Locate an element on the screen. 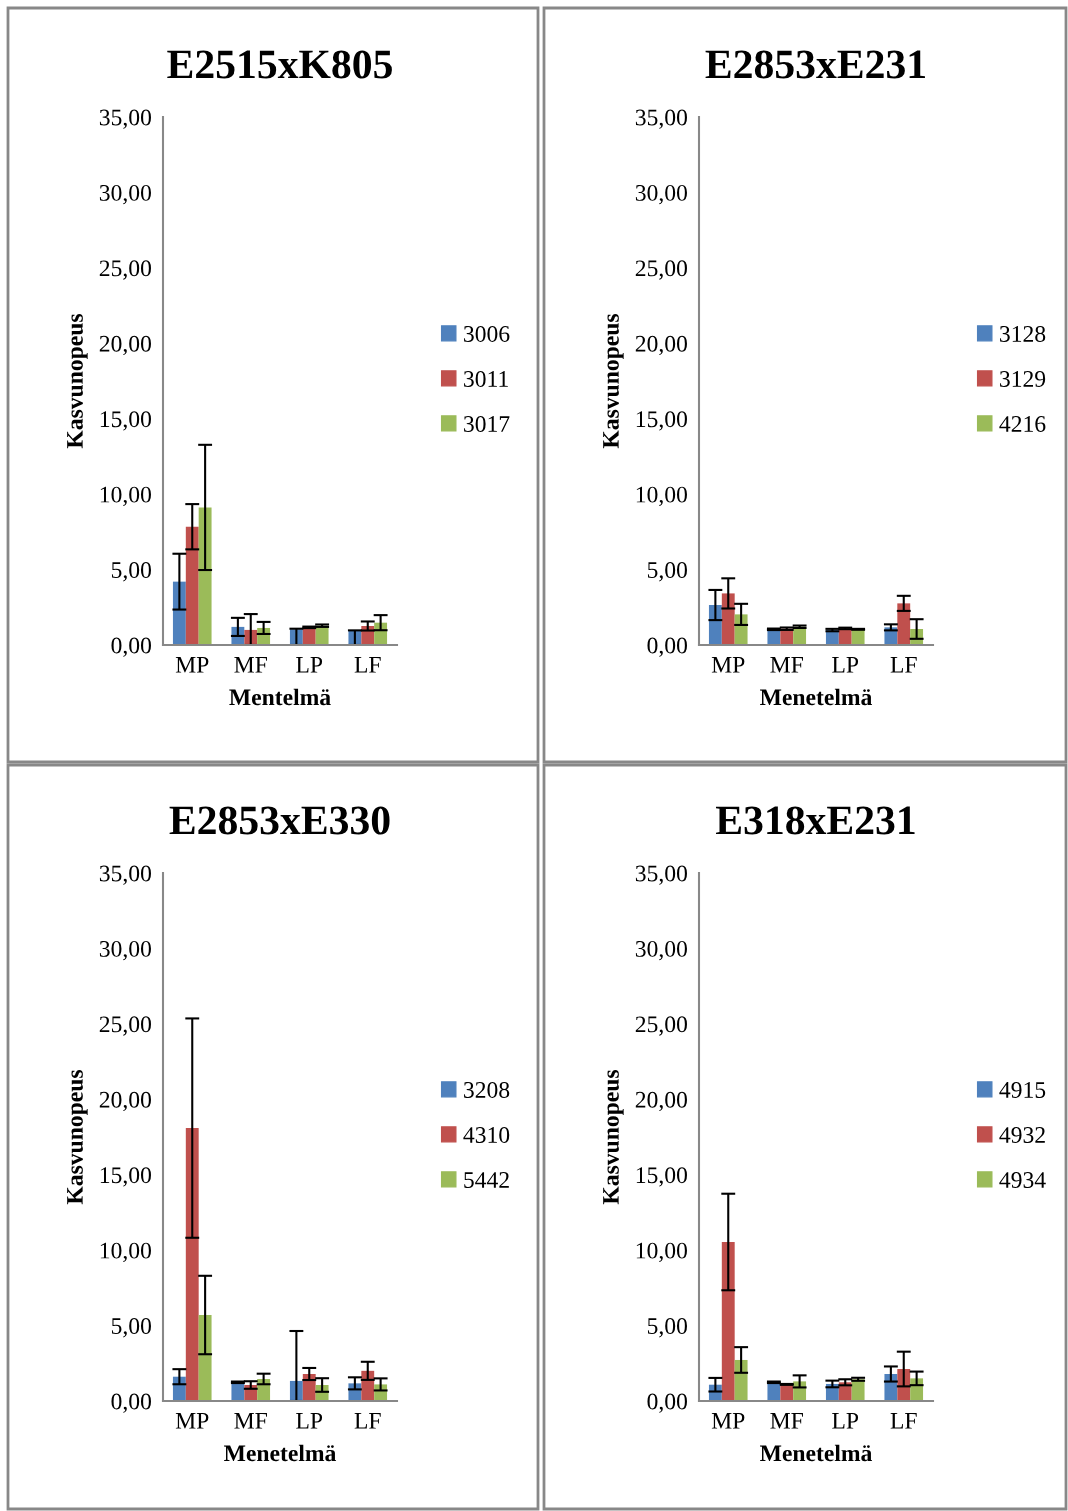 This screenshot has height=1511, width=1068. legend-label: 5442 is located at coordinates (486, 1180).